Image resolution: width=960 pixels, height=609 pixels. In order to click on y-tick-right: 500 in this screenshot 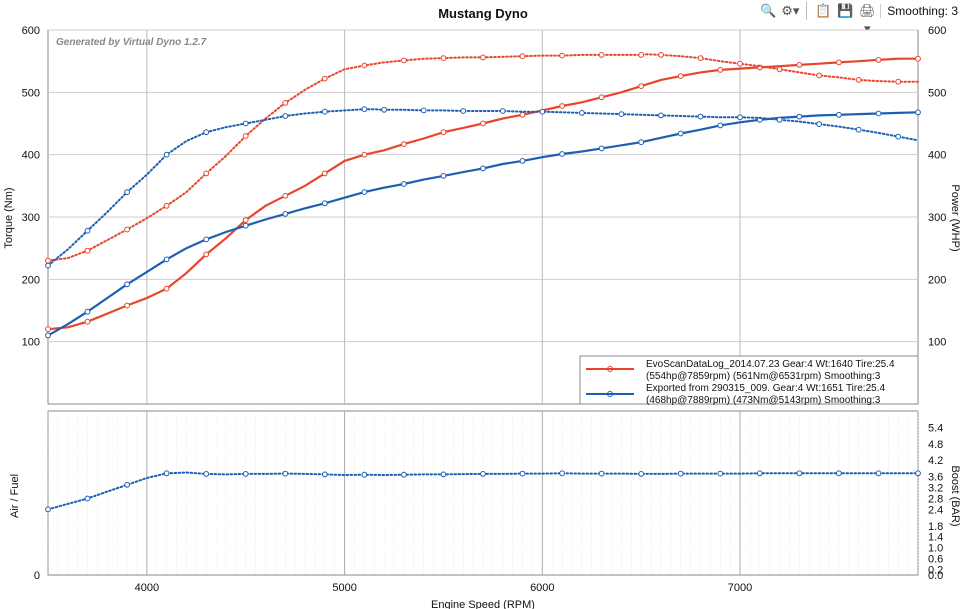, I will do `click(937, 93)`.